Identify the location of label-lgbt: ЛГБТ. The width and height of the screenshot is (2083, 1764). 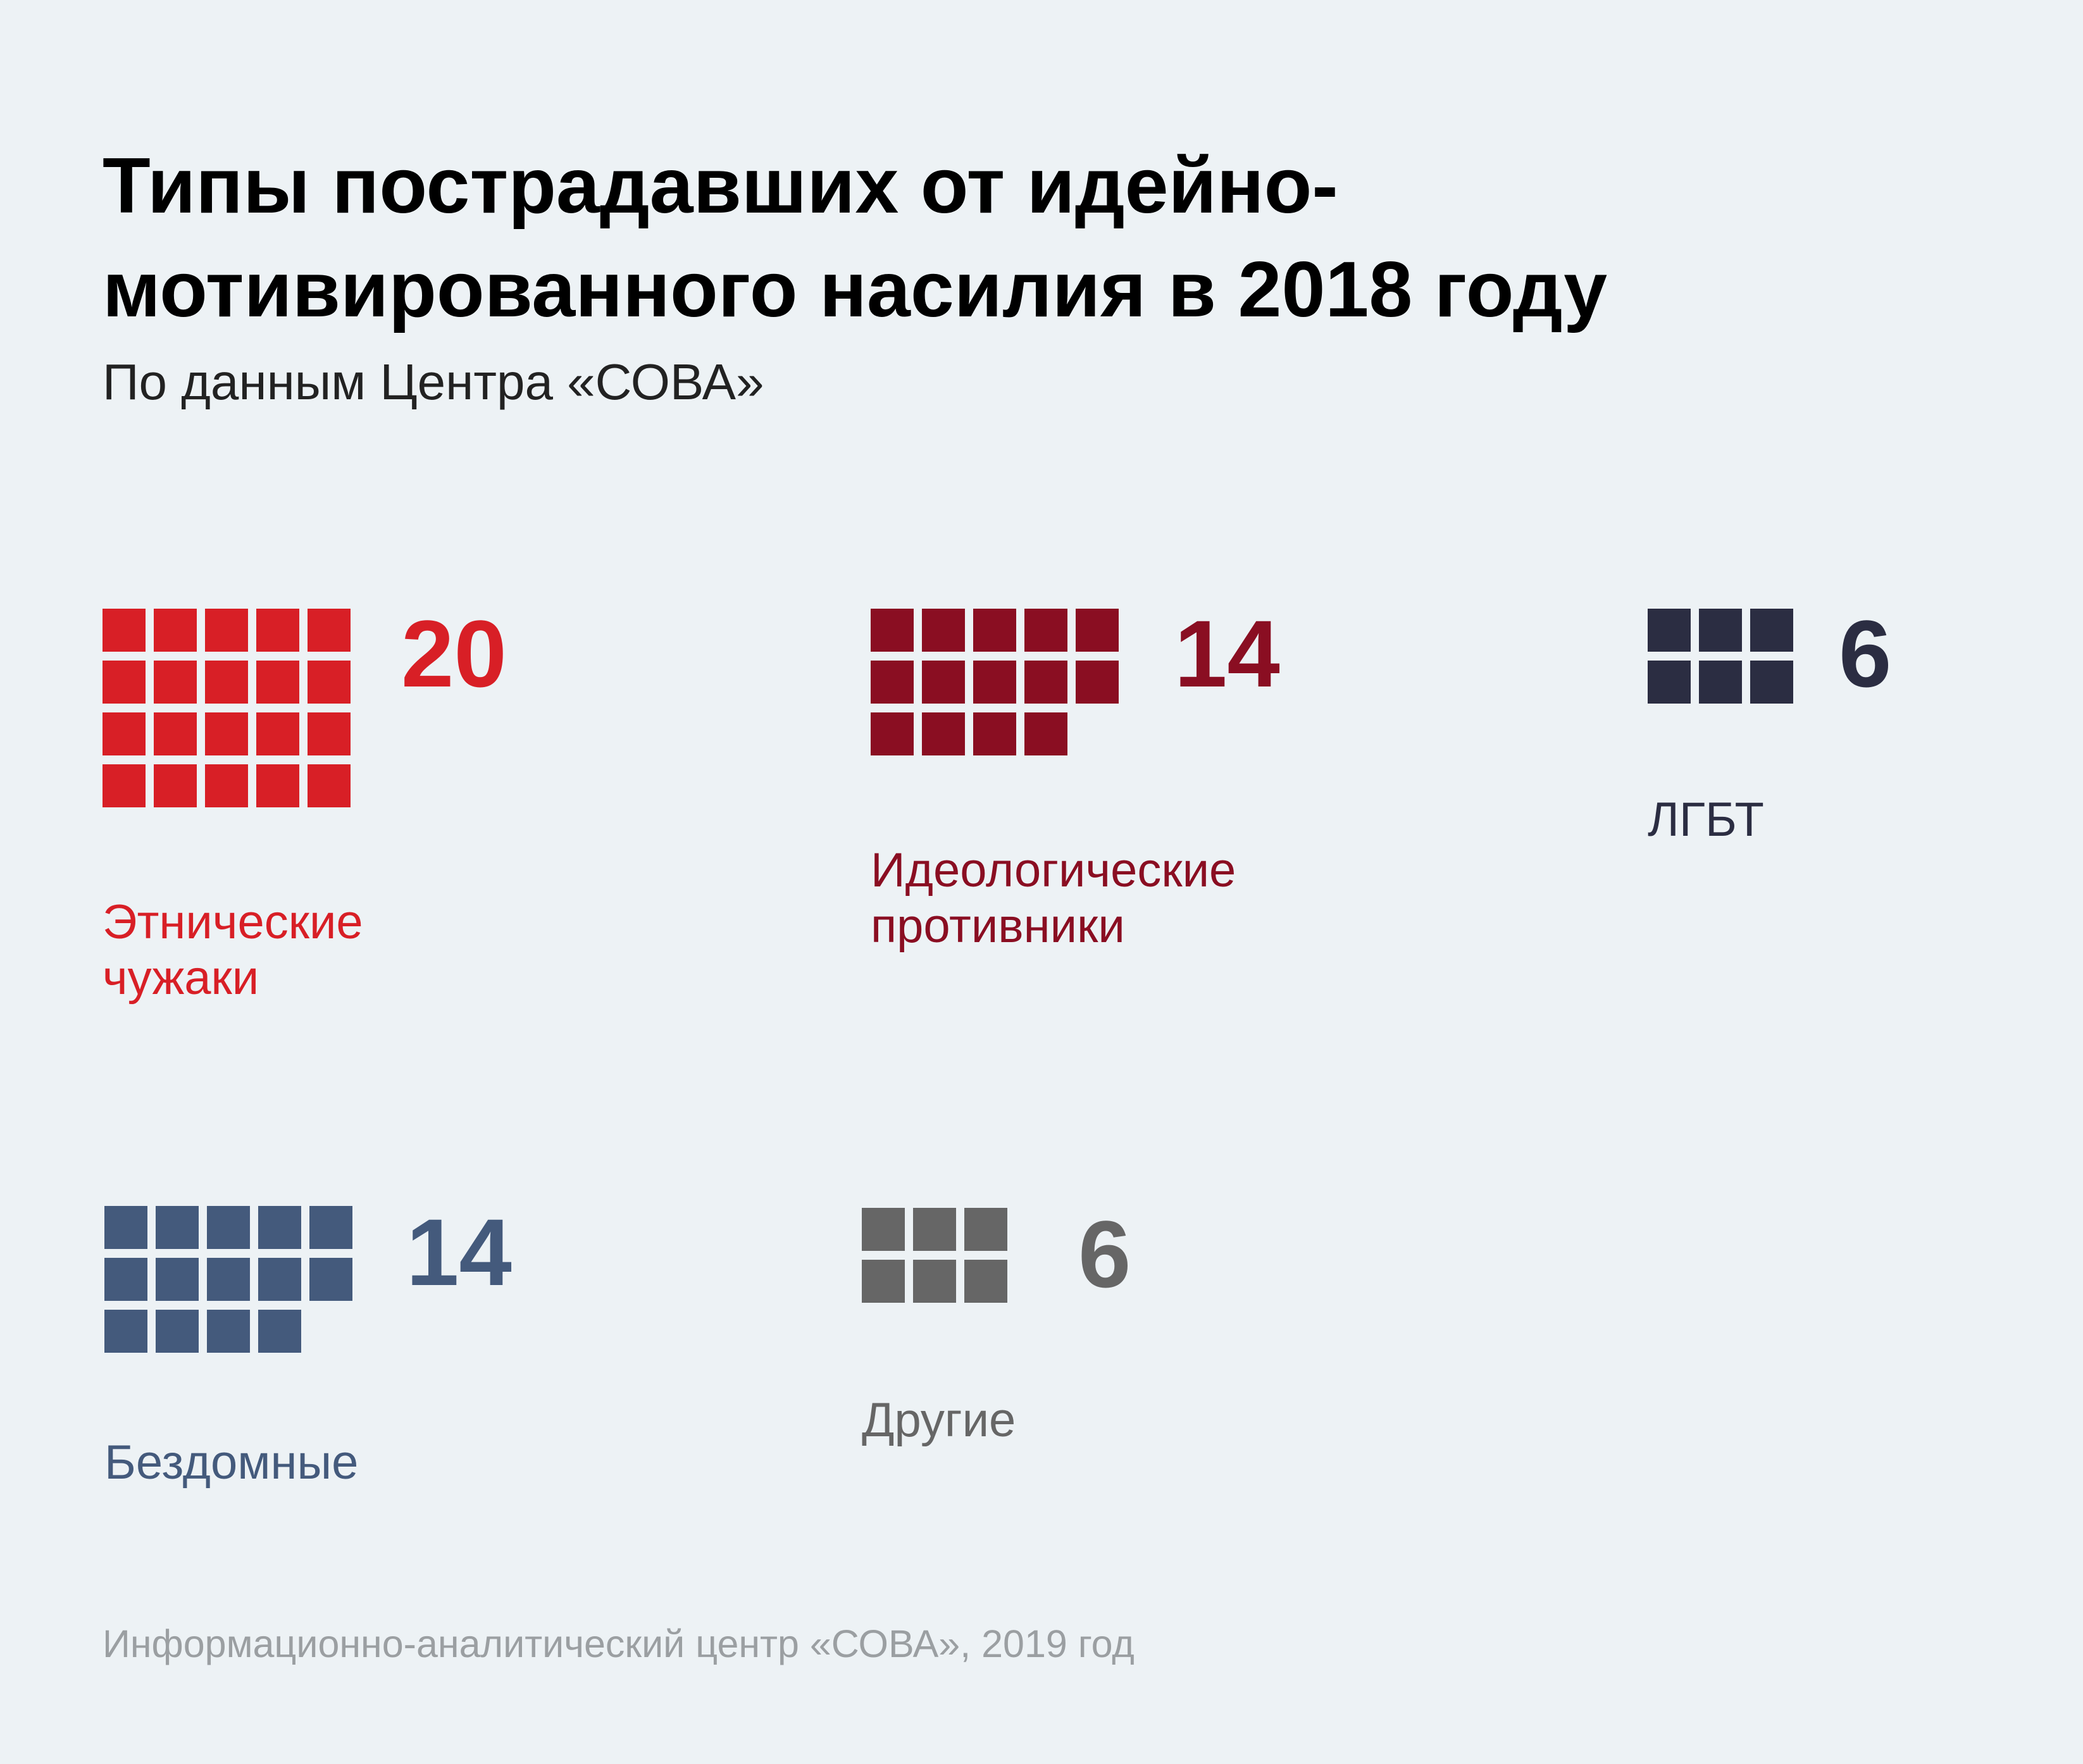
(1706, 820).